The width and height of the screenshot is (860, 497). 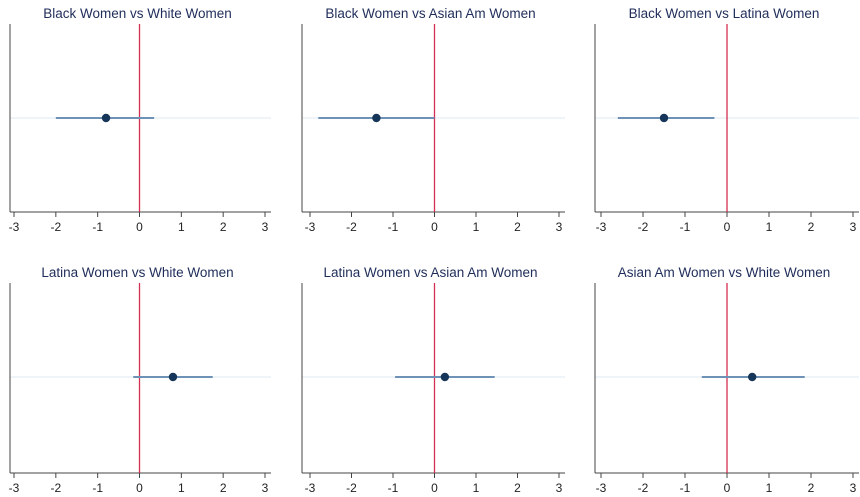 What do you see at coordinates (140, 380) in the screenshot?
I see `panel-4: Latina Women vs White Women -3 -2 -1 0 1 2 3` at bounding box center [140, 380].